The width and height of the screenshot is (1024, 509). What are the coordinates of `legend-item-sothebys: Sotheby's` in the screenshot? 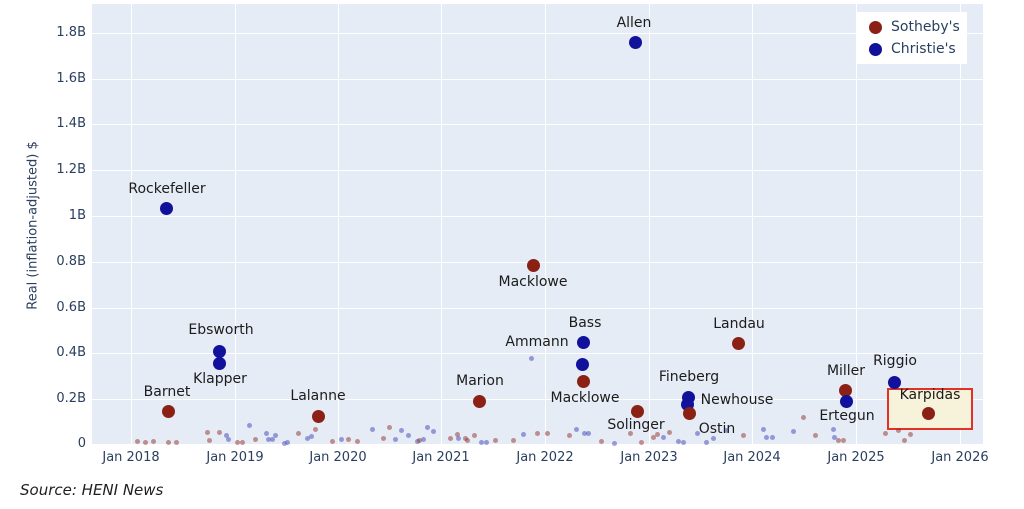 It's located at (912, 27).